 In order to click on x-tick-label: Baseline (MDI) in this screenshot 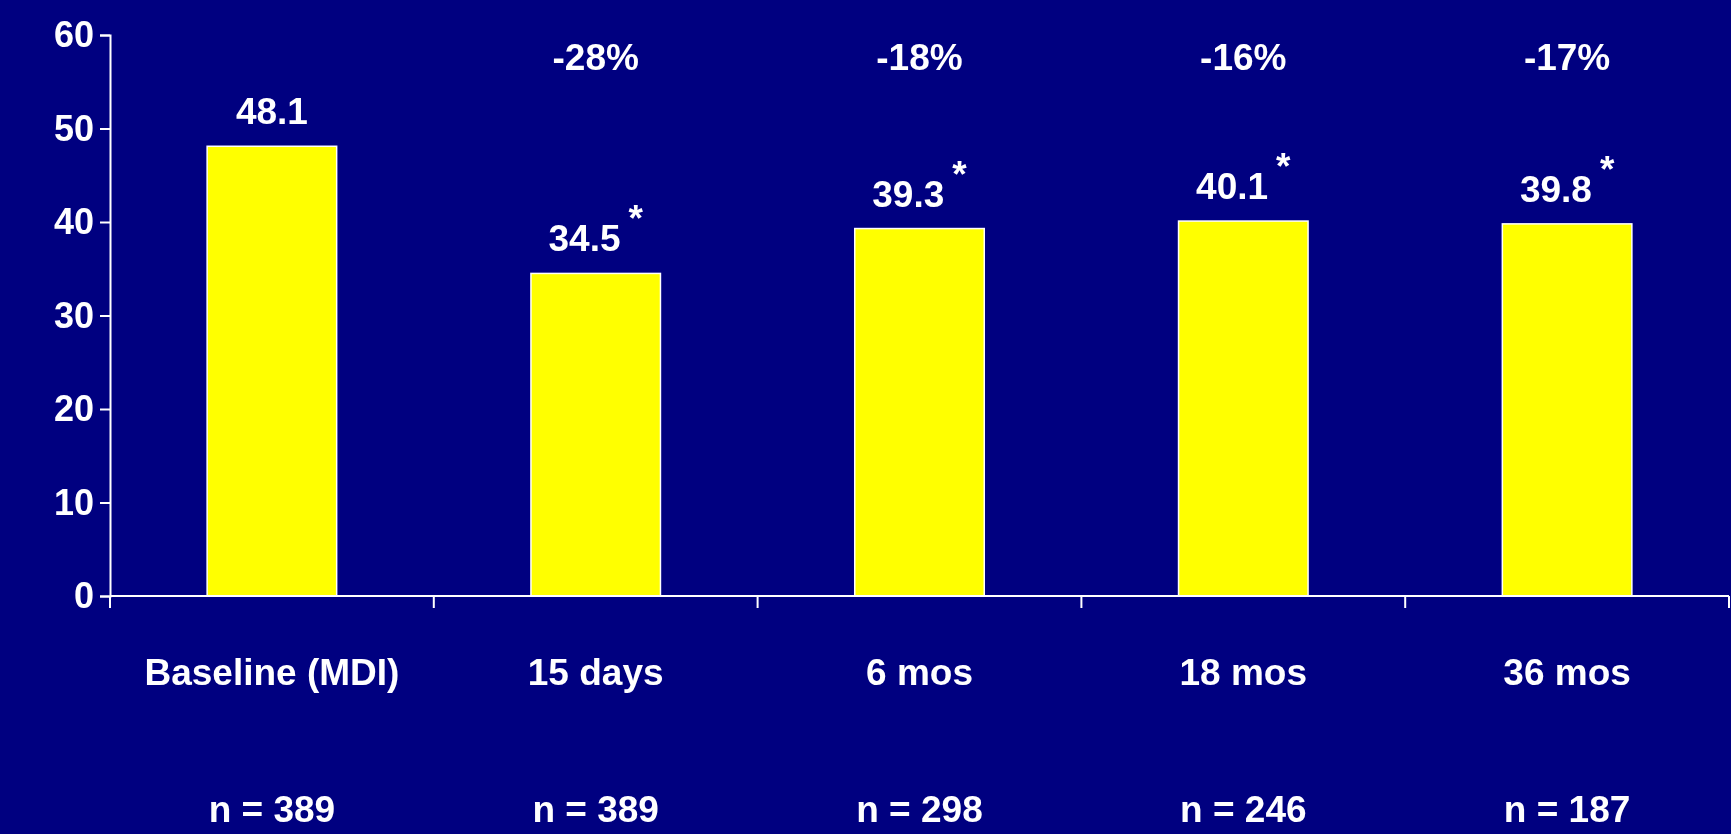, I will do `click(272, 672)`.